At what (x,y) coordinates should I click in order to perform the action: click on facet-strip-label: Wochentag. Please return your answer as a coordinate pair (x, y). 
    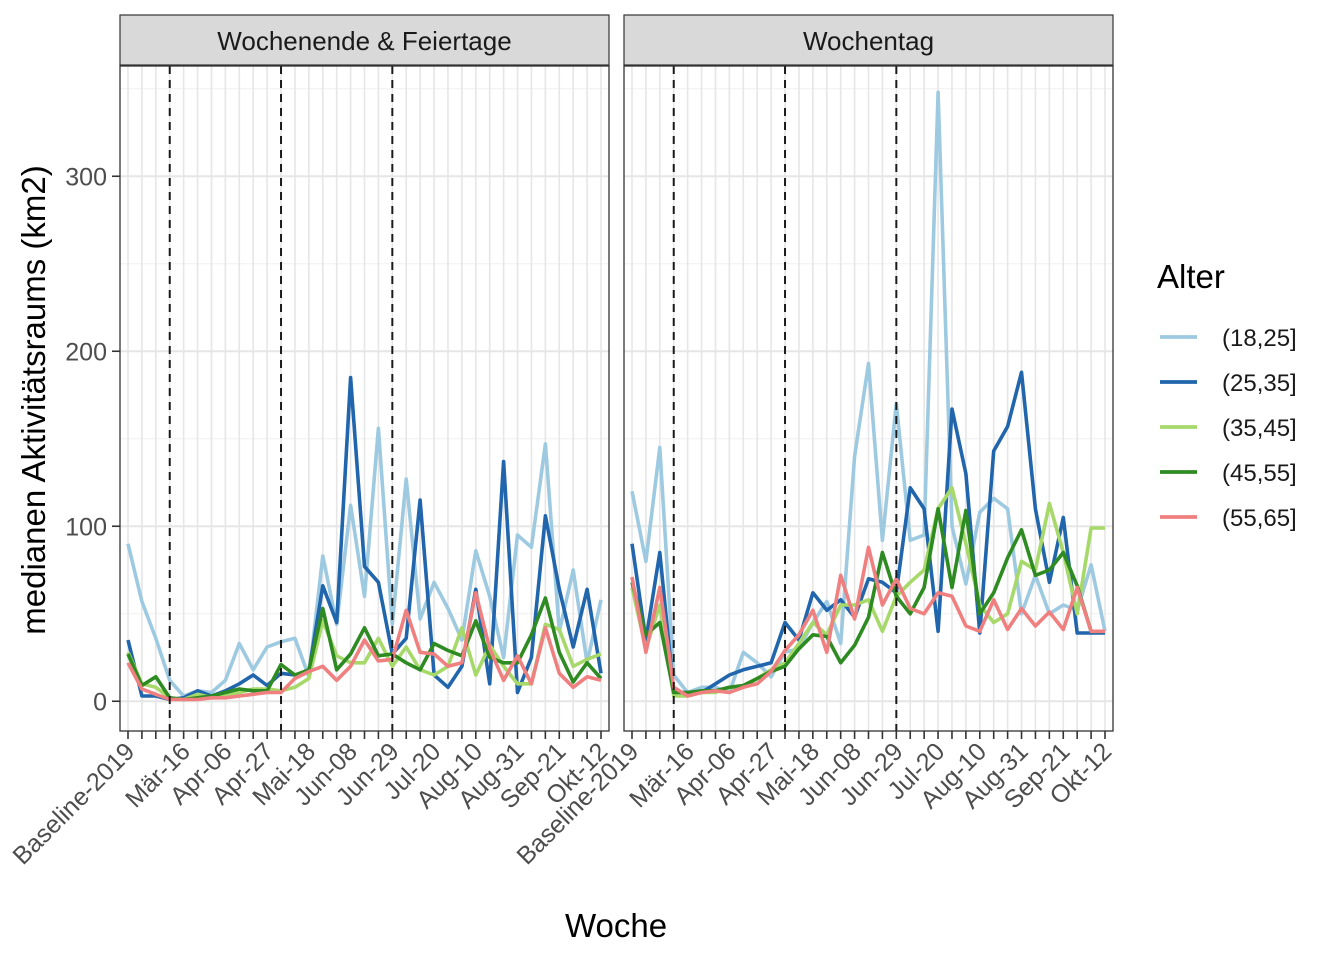
    Looking at the image, I should click on (868, 41).